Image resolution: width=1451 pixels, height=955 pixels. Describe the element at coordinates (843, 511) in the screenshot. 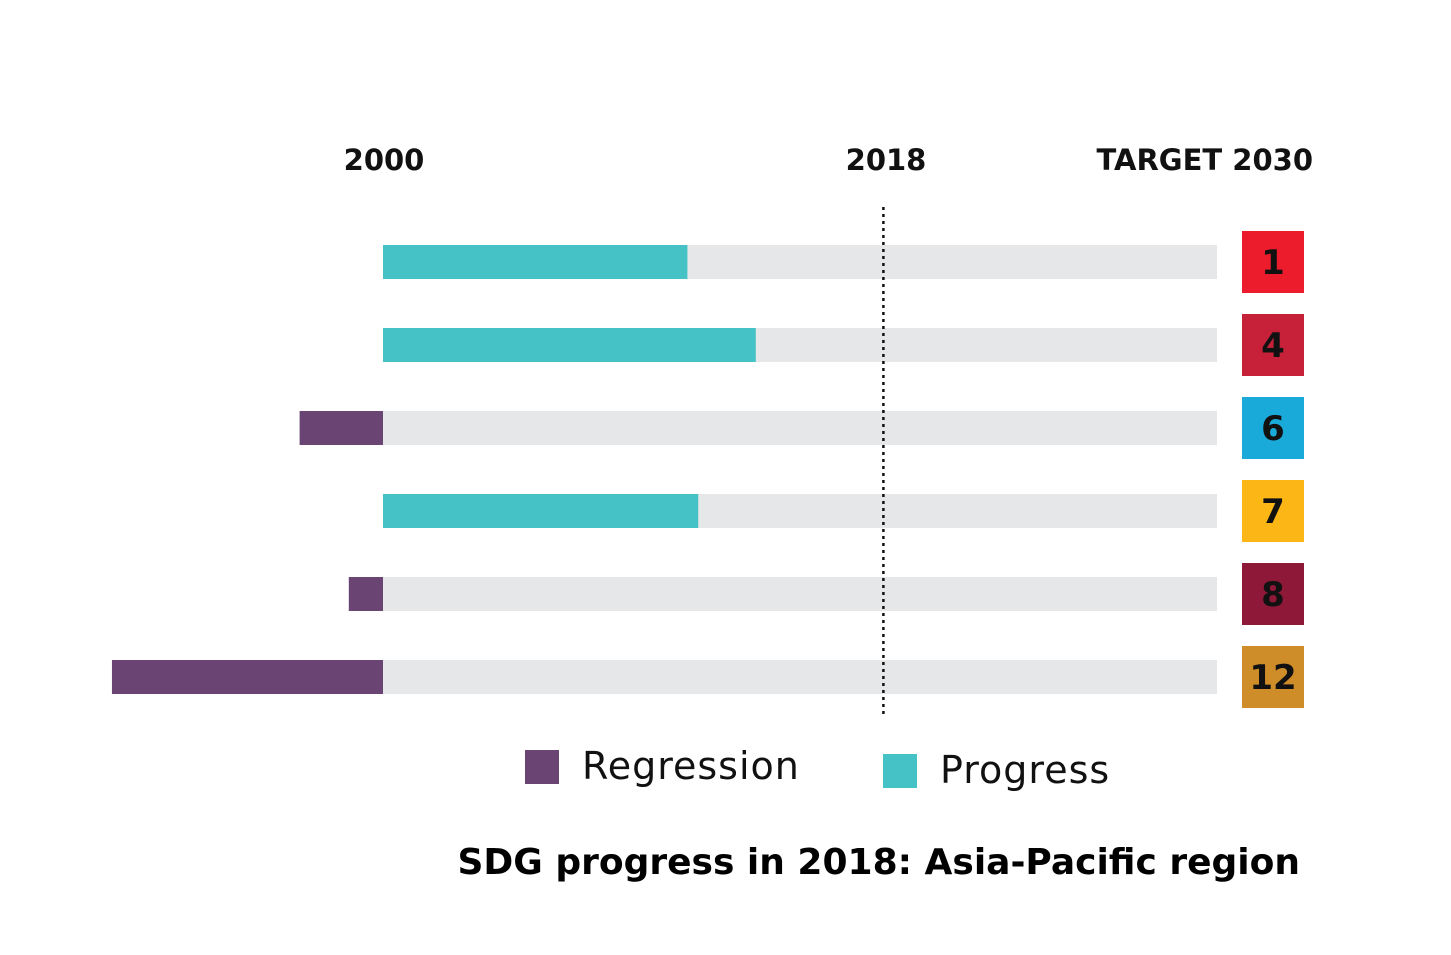

I see `bar-row-sdg-7: 7` at that location.